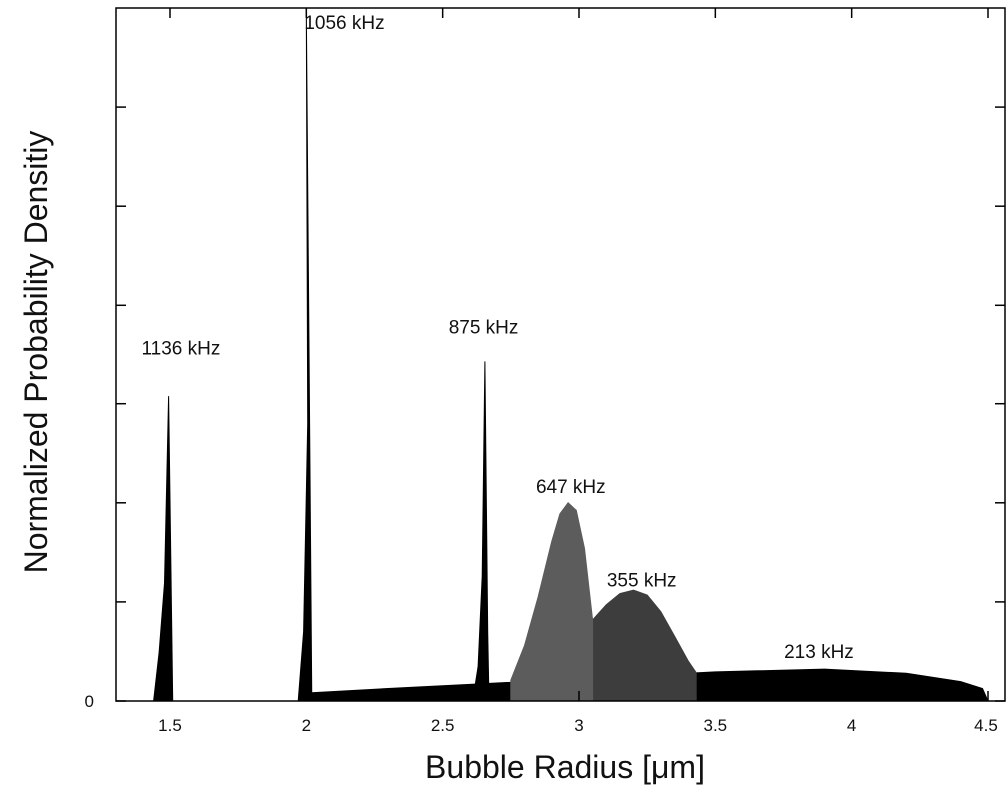 Image resolution: width=1007 pixels, height=789 pixels. I want to click on x-tick-label-0: 1.5, so click(170, 725).